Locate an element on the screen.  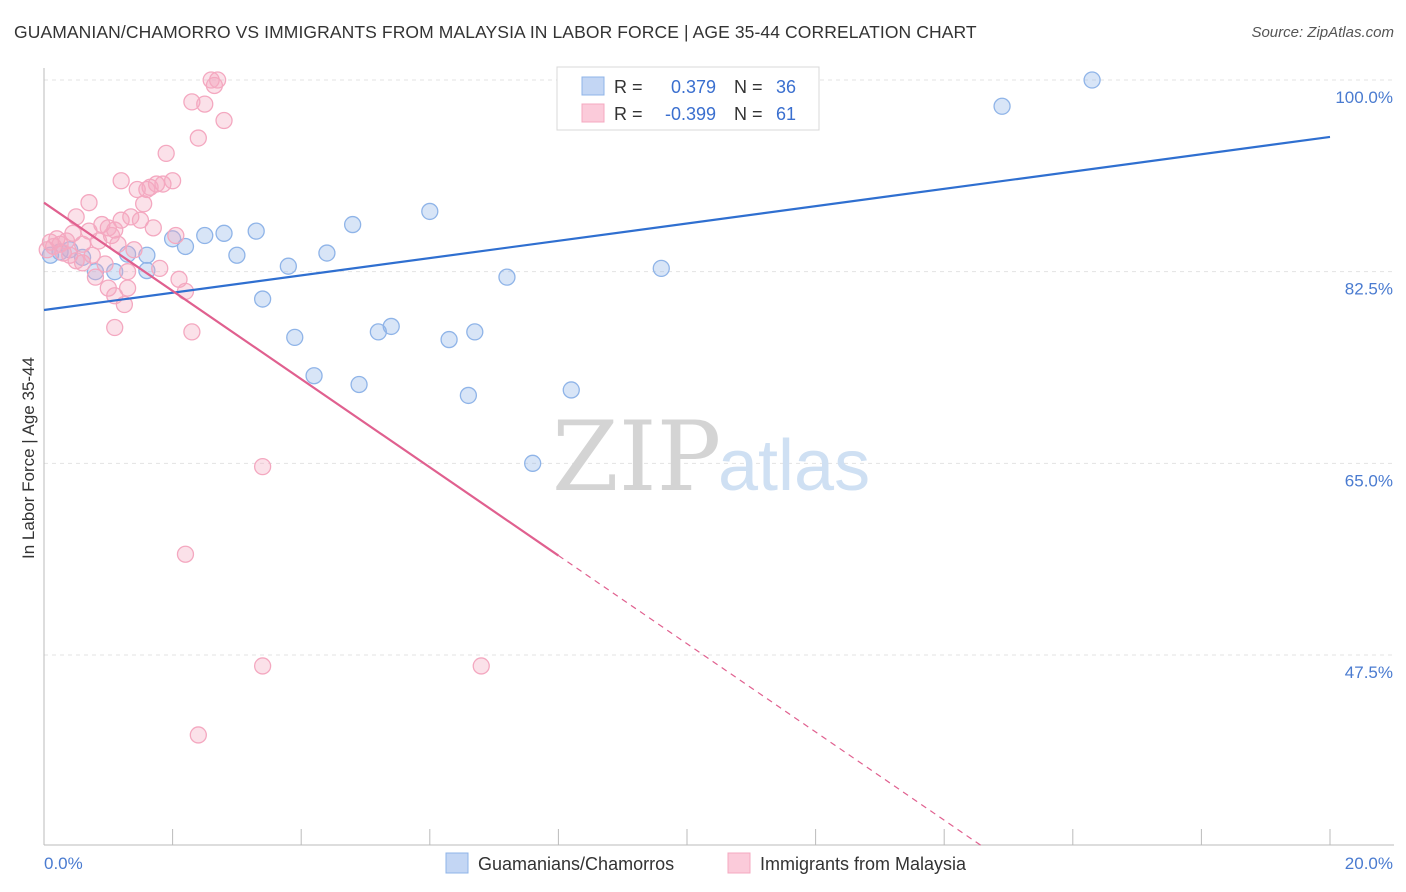
chart-source: Source: ZipAtlas.com is located at coordinates (1322, 32).